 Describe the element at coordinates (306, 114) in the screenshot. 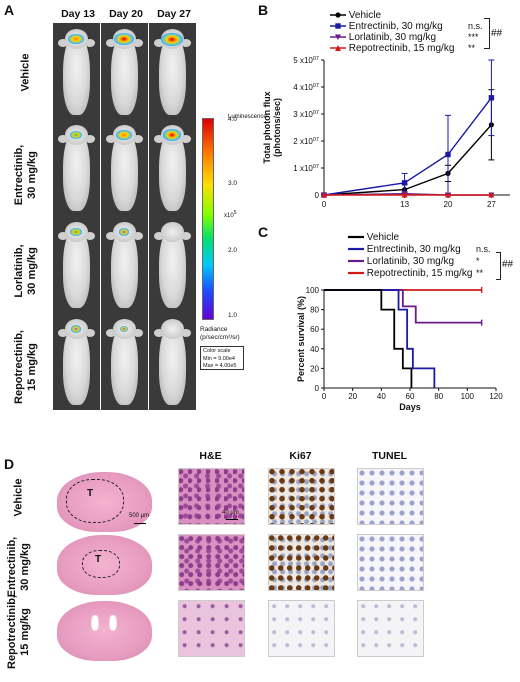

I see `y-tick-label: 3 x1007` at that location.